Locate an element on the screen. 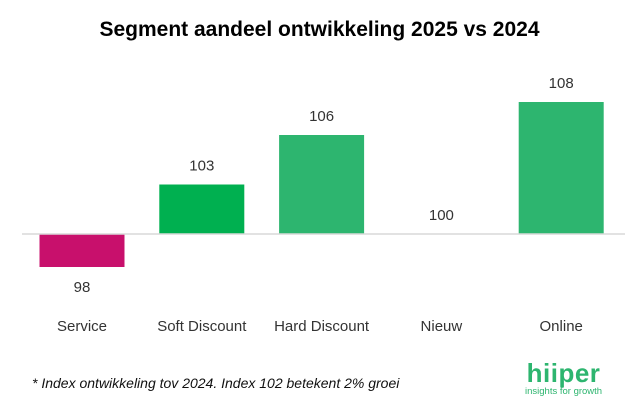  logo-wordmark: hiiper is located at coordinates (563, 373).